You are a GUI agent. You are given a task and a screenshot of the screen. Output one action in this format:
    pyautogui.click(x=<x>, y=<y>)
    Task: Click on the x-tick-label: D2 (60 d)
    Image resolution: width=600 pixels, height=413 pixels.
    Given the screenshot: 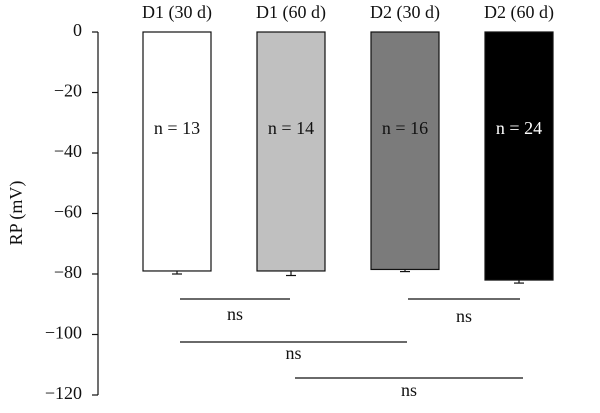 What is the action you would take?
    pyautogui.click(x=519, y=12)
    